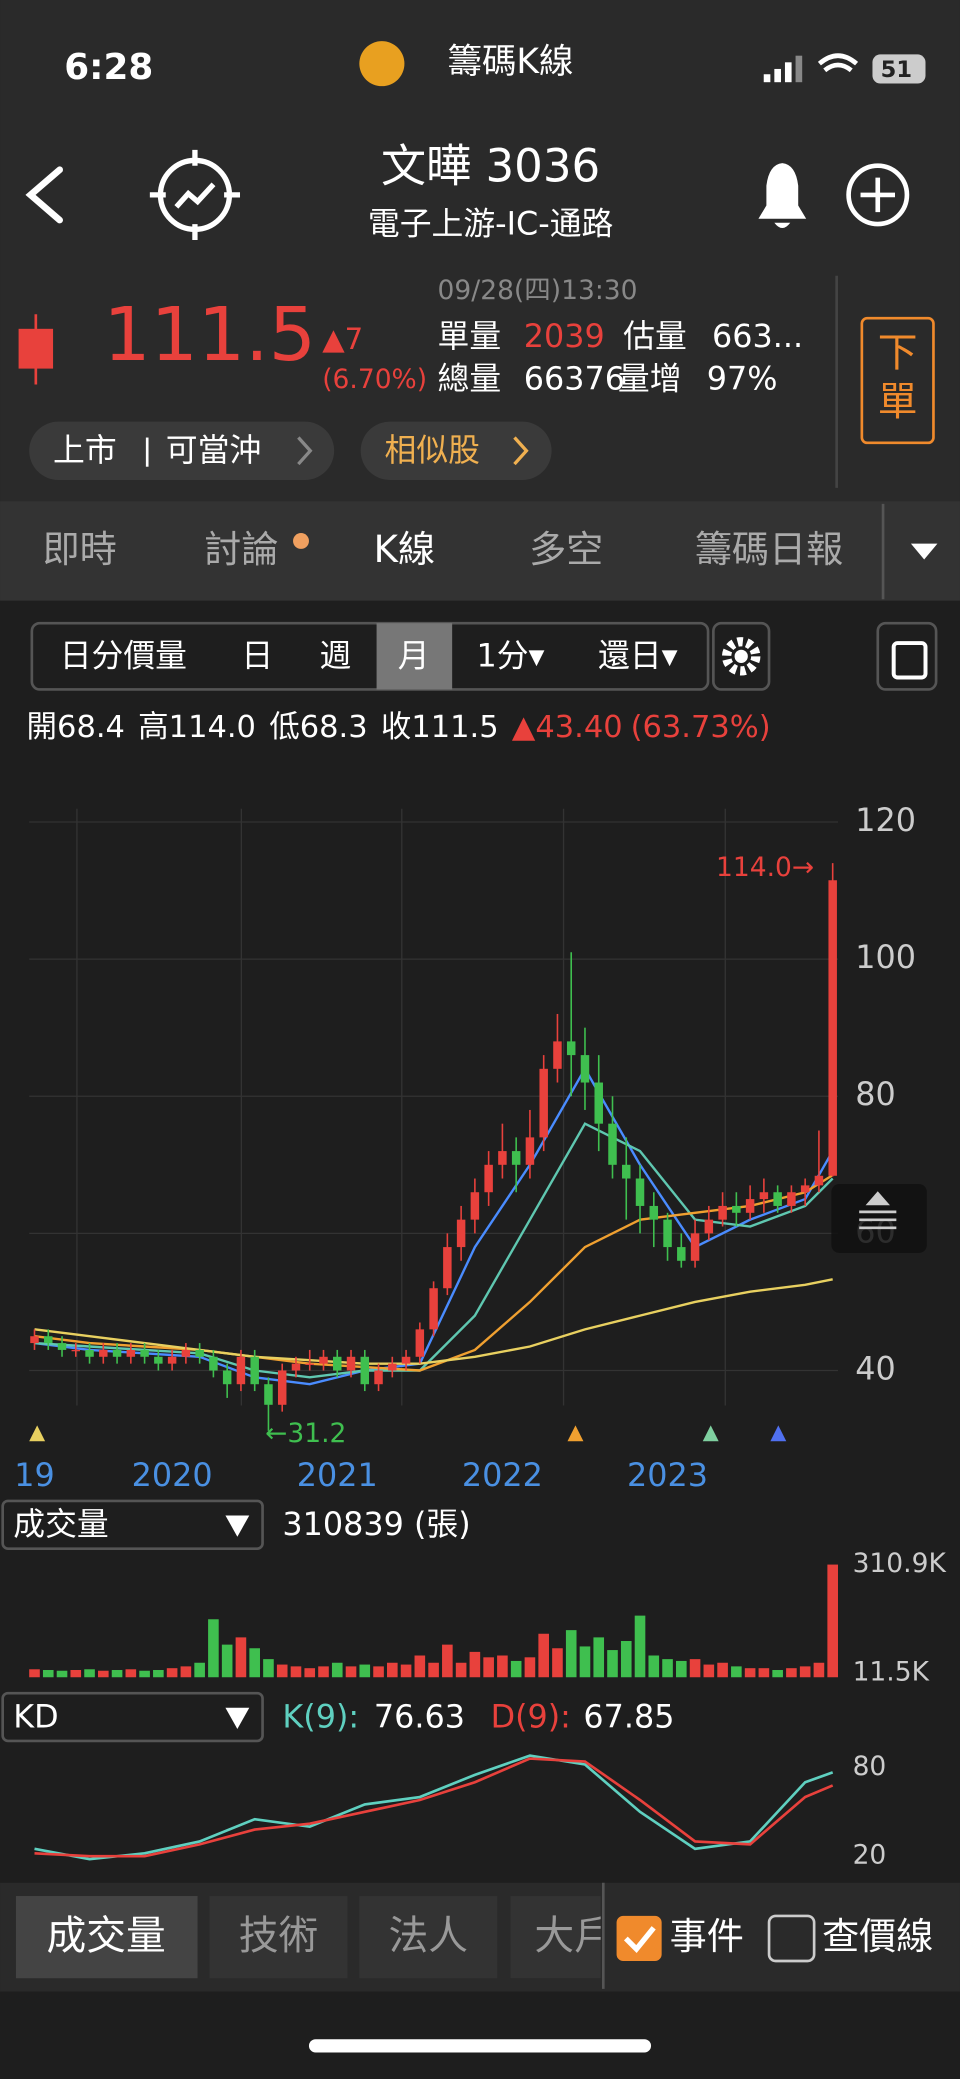 The width and height of the screenshot is (960, 2079). What do you see at coordinates (566, 549) in the screenshot?
I see `tab: 多空` at bounding box center [566, 549].